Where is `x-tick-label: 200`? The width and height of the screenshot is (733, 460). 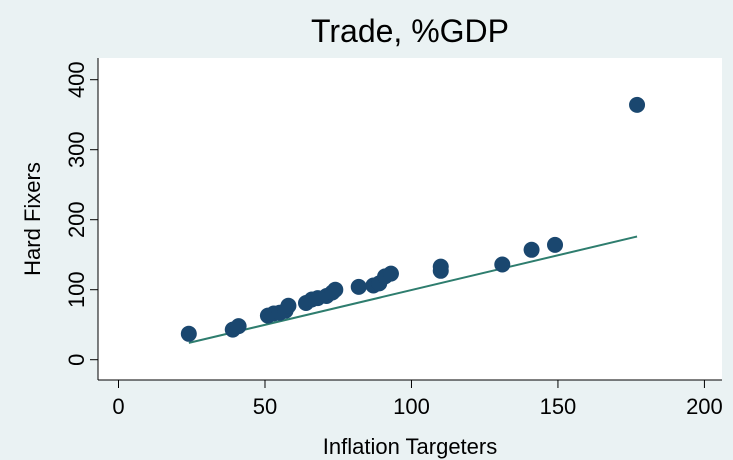 x-tick-label: 200 is located at coordinates (704, 406).